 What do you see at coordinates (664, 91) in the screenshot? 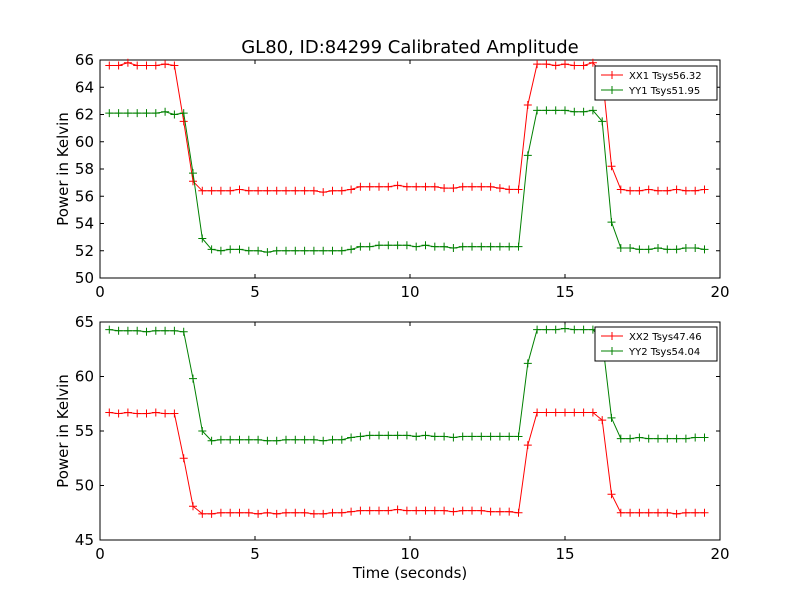
I see `legend-entry: YY1 Tsys51.95` at bounding box center [664, 91].